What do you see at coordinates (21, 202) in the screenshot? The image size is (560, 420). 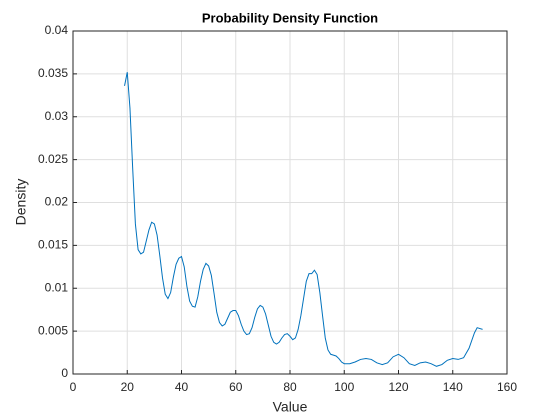 I see `y-axis-label: Density` at bounding box center [21, 202].